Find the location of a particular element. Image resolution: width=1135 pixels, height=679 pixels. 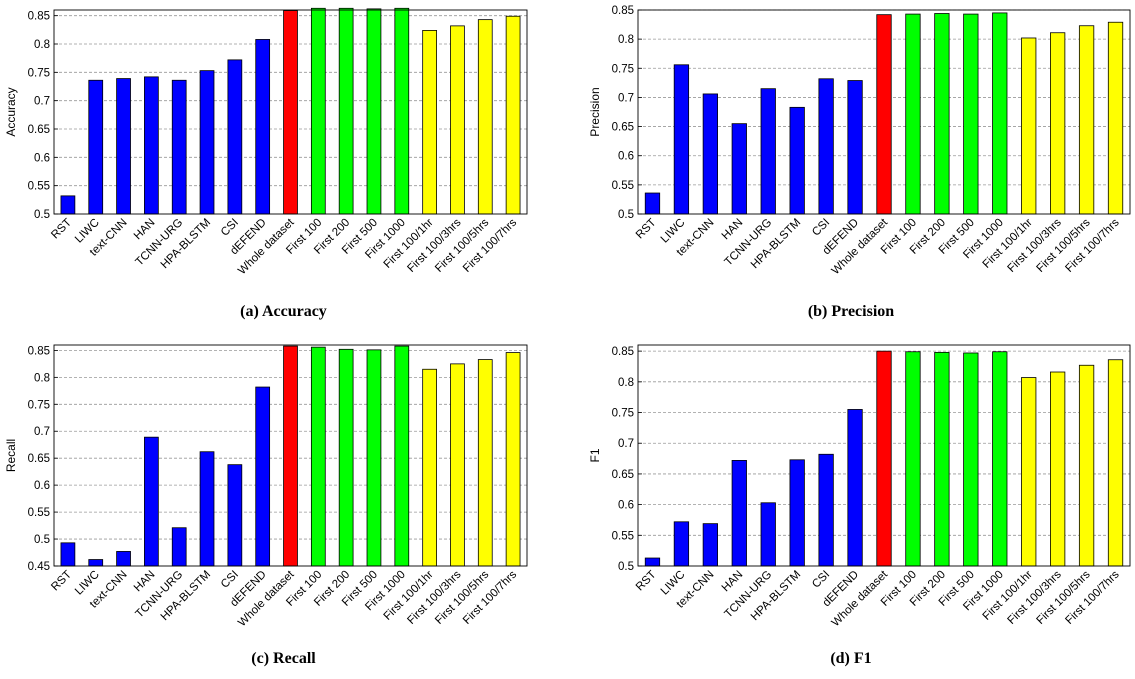

f1-ytick-label: 0.7 is located at coordinates (626, 444).